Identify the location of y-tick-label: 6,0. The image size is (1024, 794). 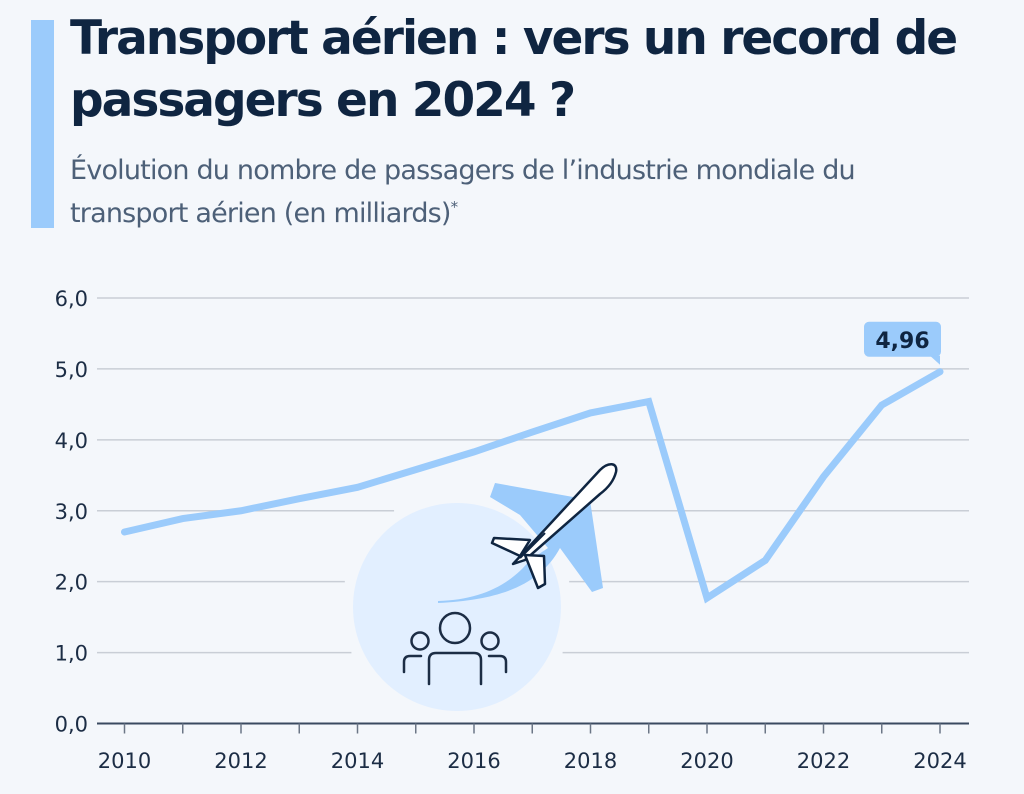
(71, 299).